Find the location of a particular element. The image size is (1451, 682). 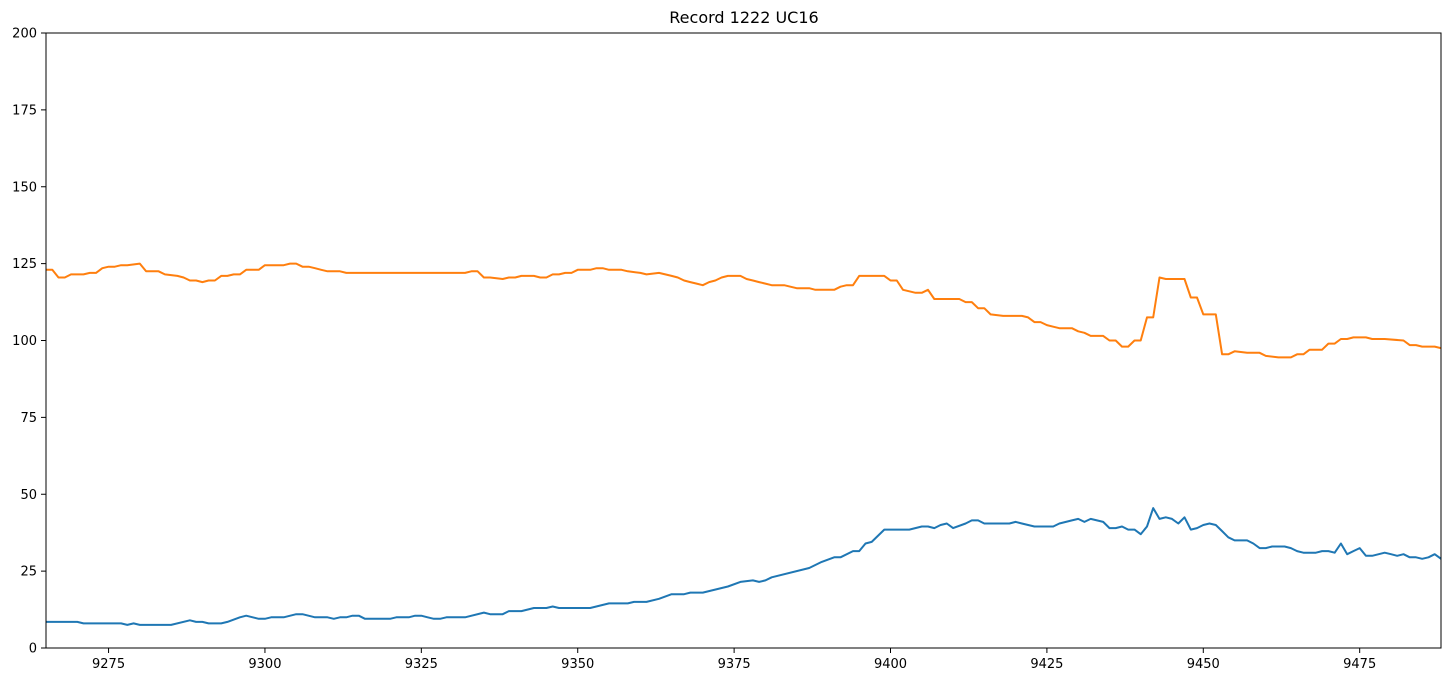

x-tick-label: 9400 is located at coordinates (890, 664).